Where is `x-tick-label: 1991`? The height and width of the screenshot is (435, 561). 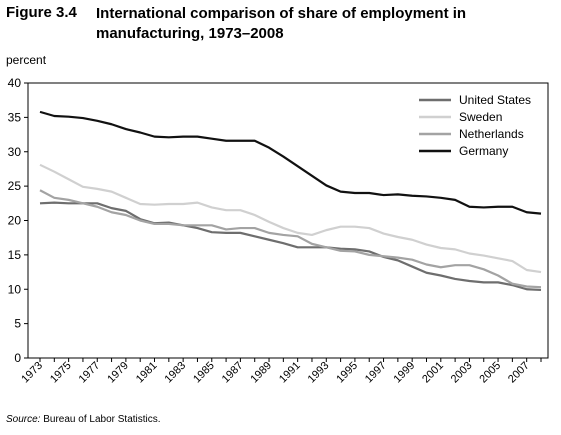
x-tick-label: 1991 is located at coordinates (290, 373).